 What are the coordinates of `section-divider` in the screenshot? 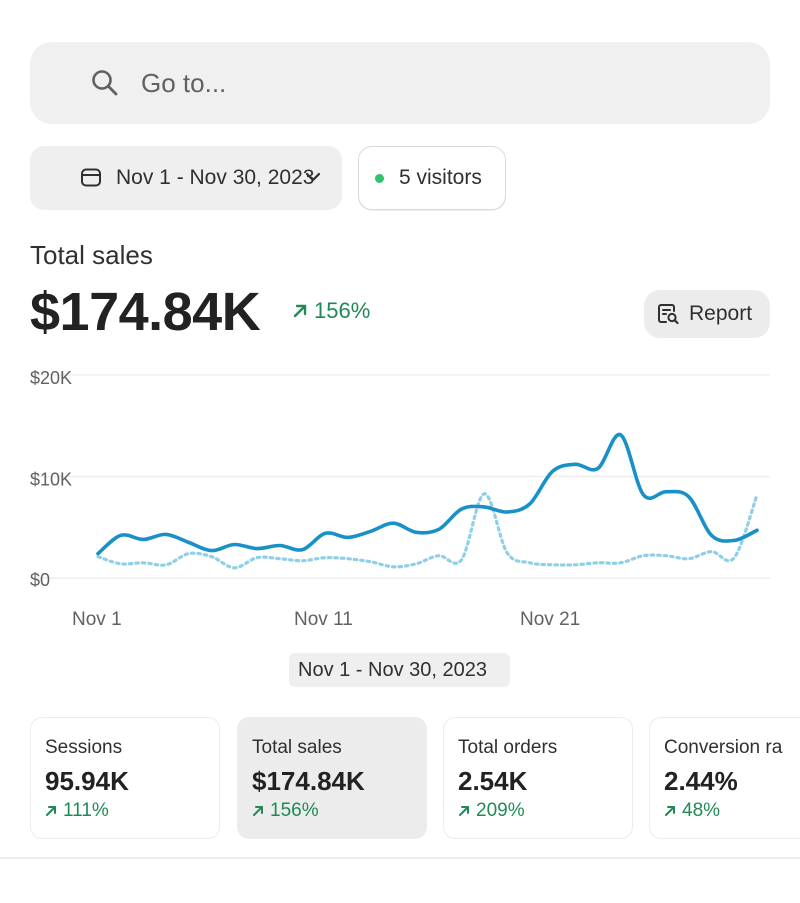 It's located at (400, 858).